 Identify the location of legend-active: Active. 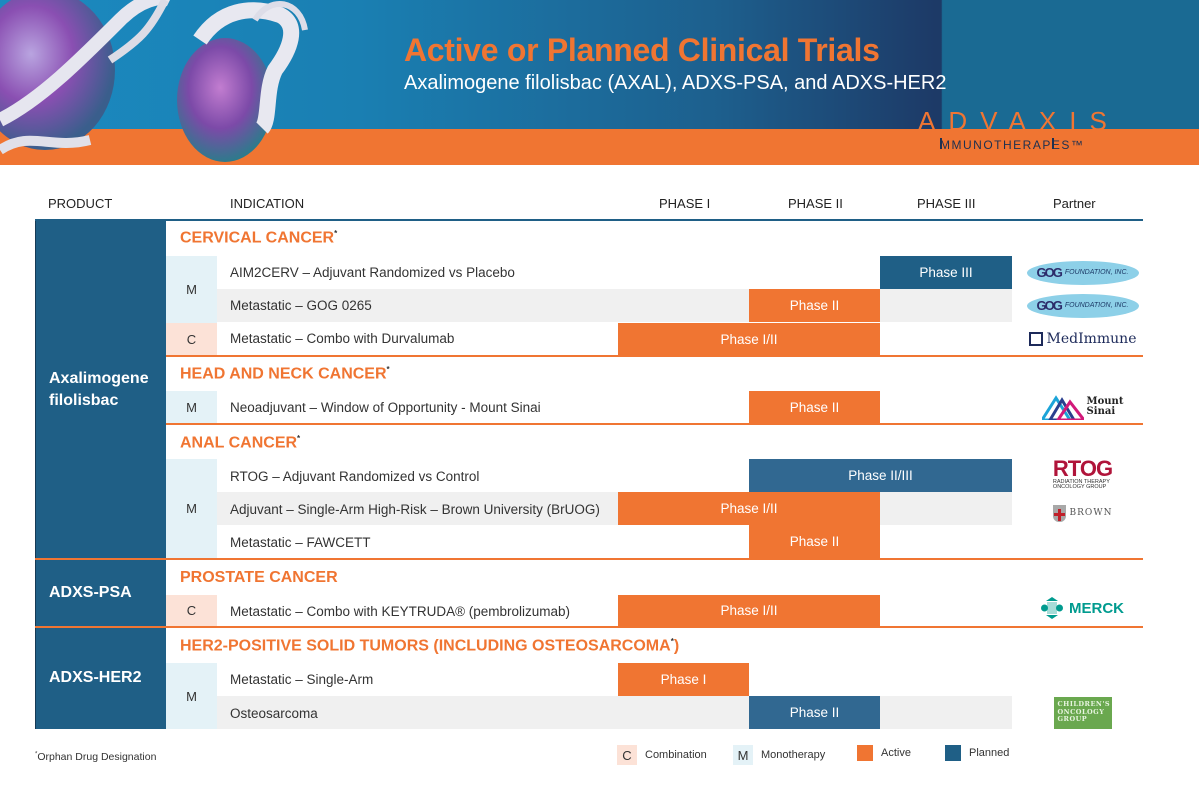
(884, 753).